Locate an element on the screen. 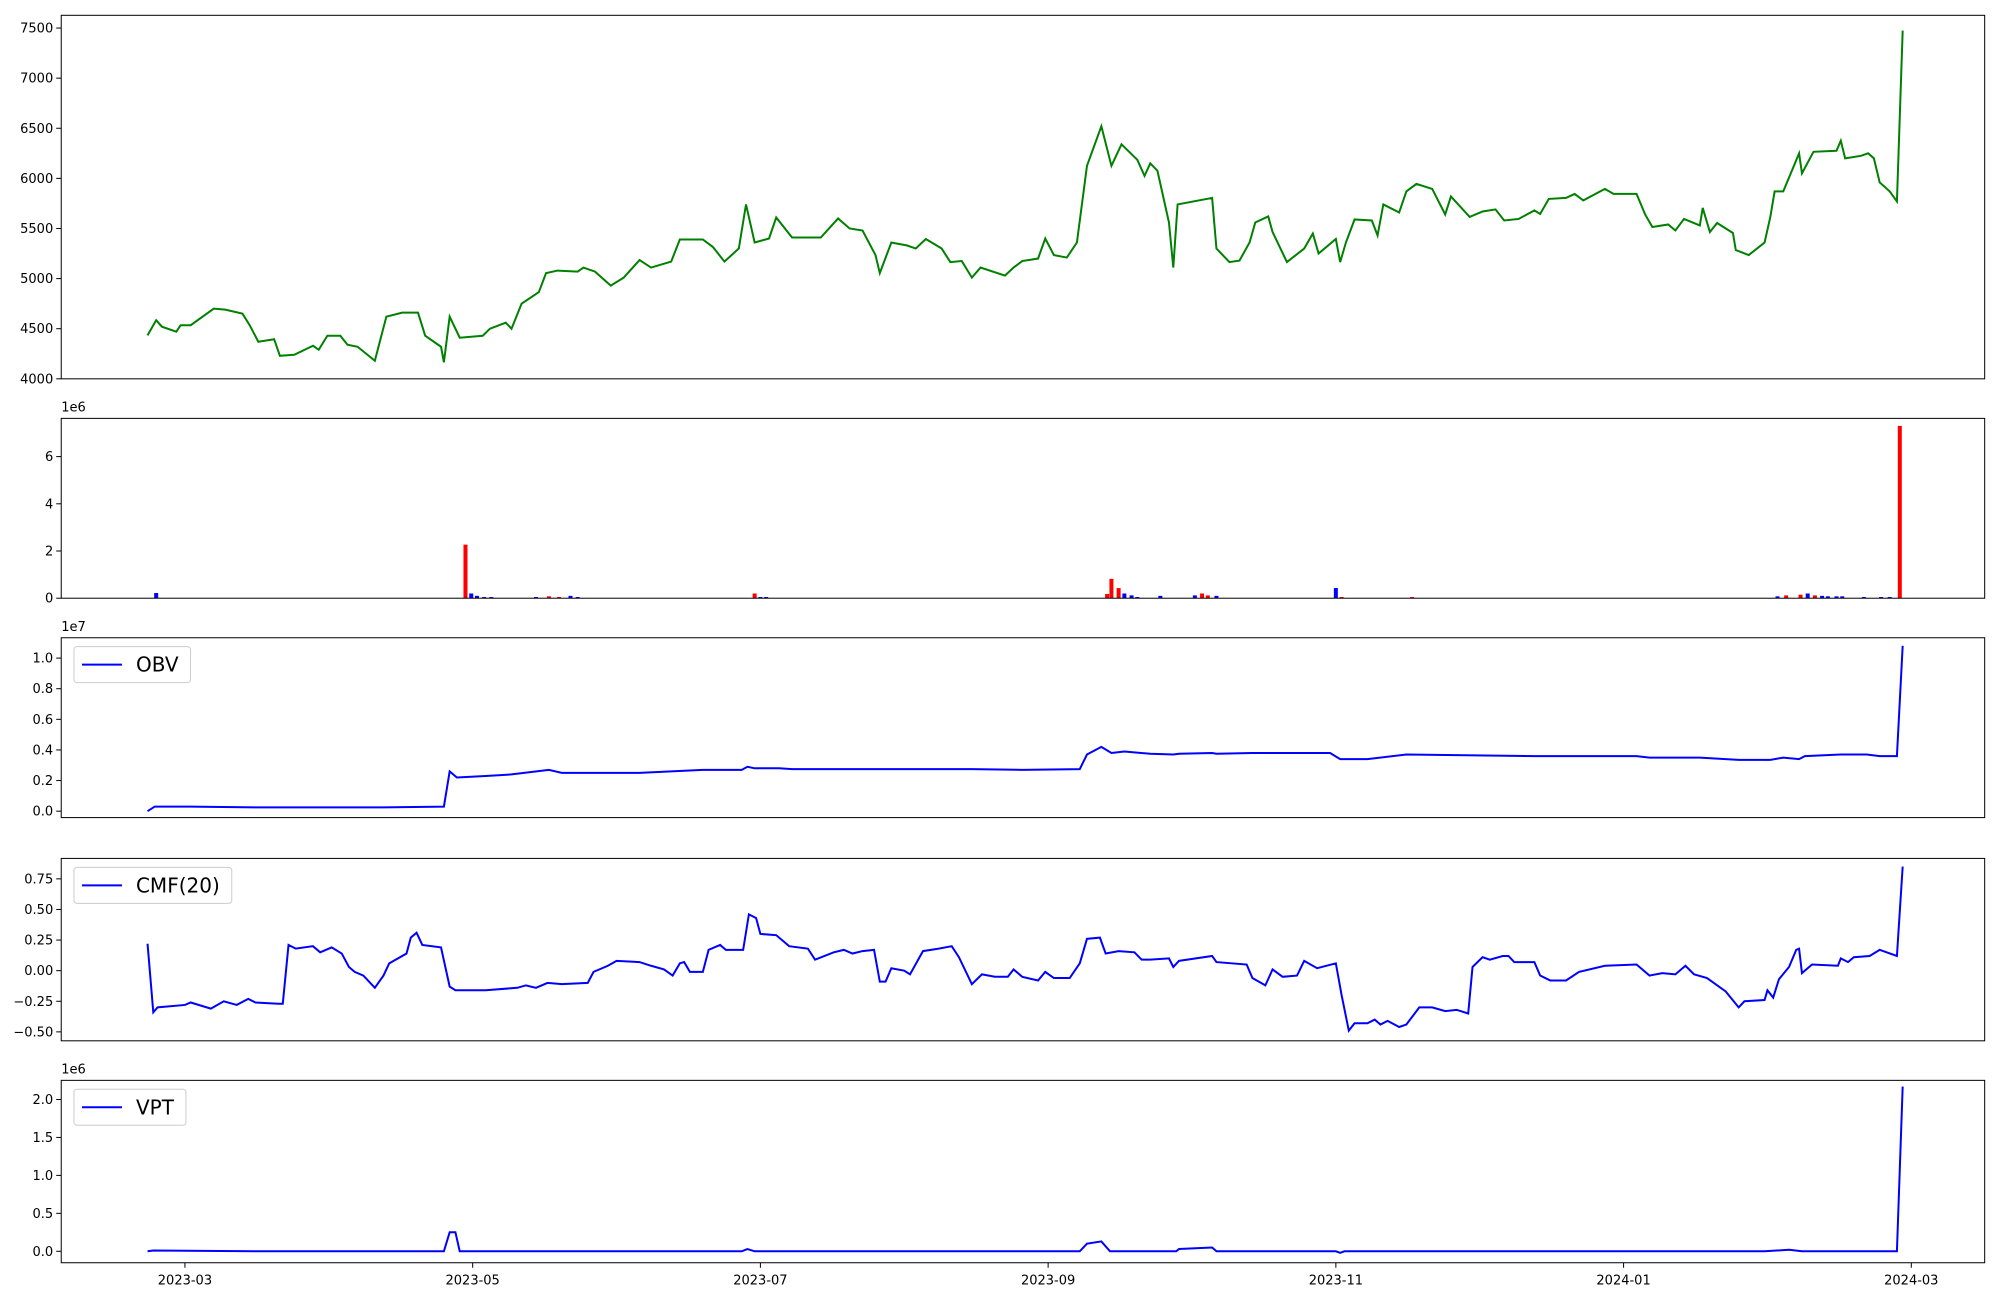 Image resolution: width=2000 pixels, height=1300 pixels. y-tick-label: −0.50 is located at coordinates (33, 1032).